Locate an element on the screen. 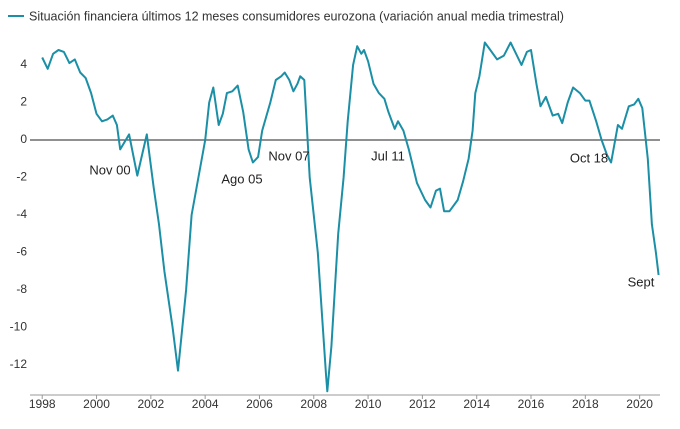  x-tick-label: 2016 is located at coordinates (531, 404).